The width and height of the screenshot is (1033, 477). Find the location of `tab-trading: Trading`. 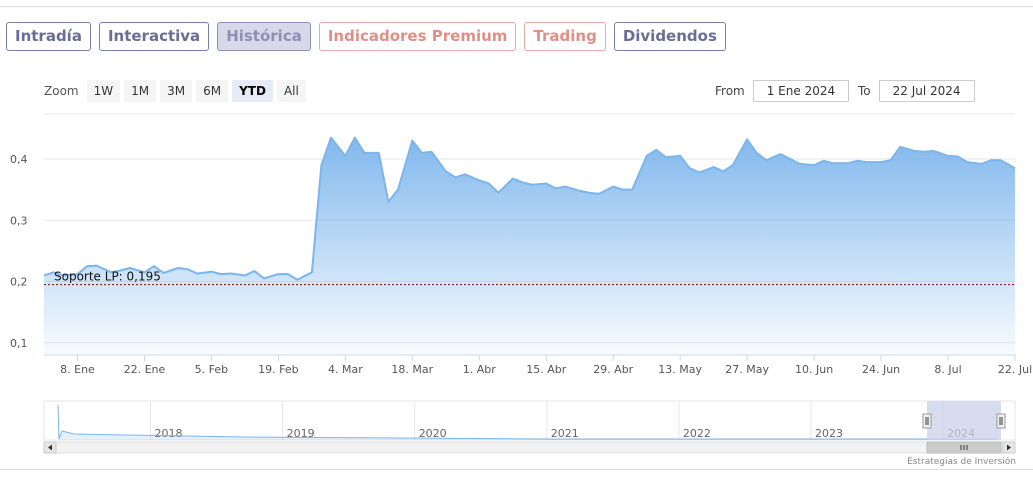

tab-trading: Trading is located at coordinates (565, 36).